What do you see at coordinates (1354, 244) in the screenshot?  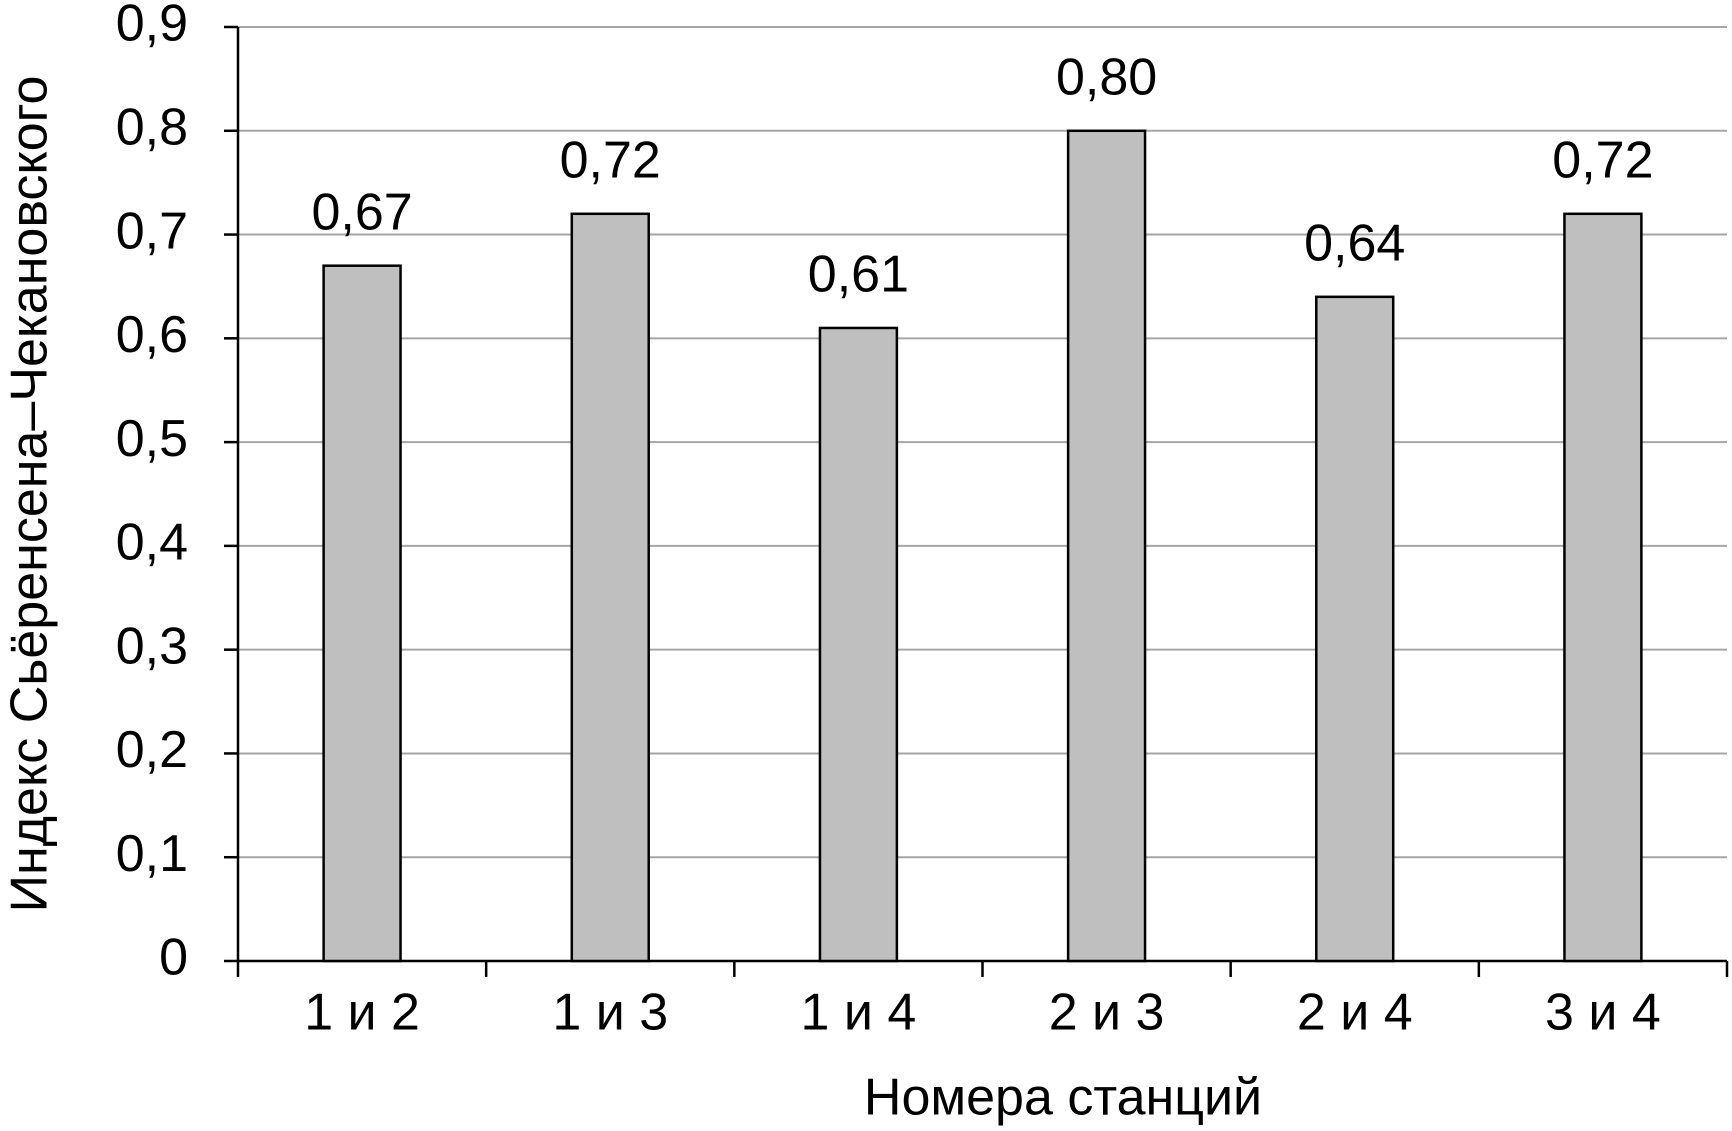 I see `data-label: 0,64` at bounding box center [1354, 244].